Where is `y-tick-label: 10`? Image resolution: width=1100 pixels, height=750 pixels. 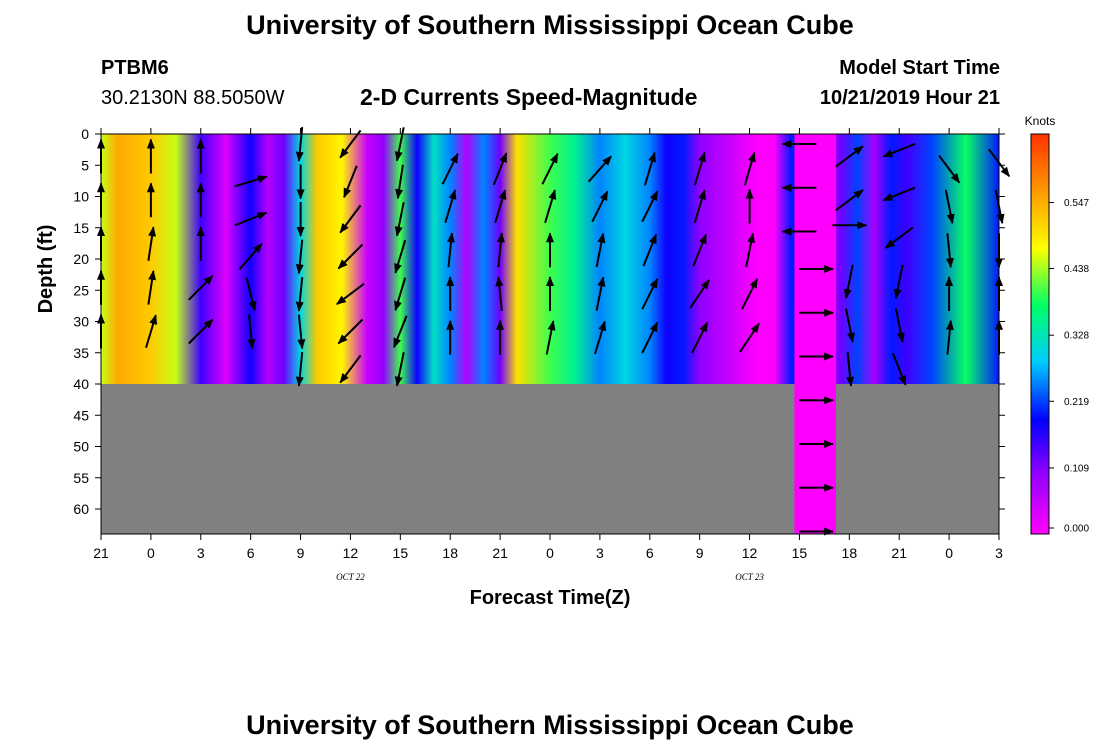
y-tick-label: 10 is located at coordinates (81, 197).